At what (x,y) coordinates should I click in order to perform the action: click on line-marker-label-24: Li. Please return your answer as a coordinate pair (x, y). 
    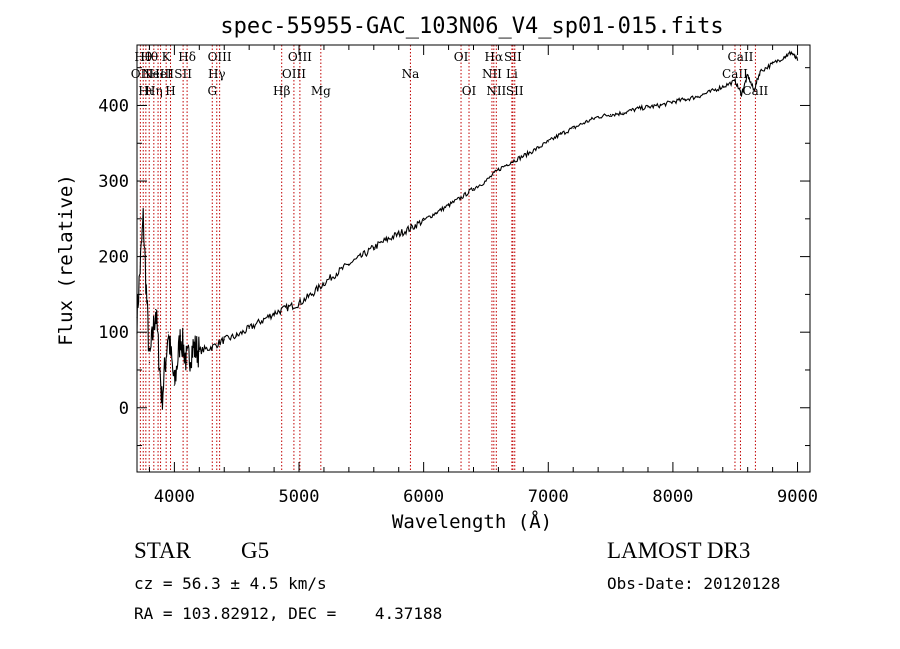
    Looking at the image, I should click on (512, 74).